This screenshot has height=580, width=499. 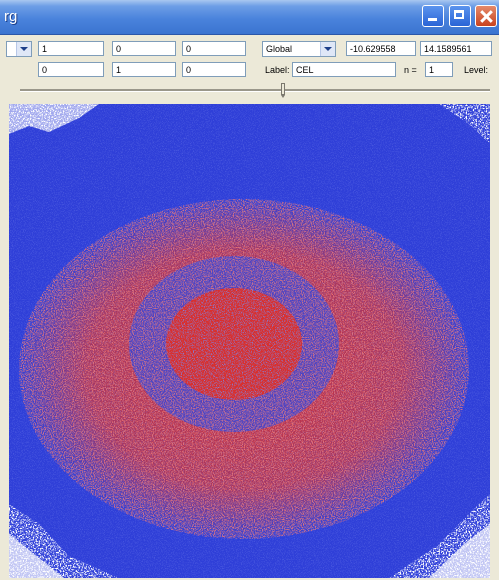 I want to click on matrix-field-r1c2: 0, so click(x=144, y=48).